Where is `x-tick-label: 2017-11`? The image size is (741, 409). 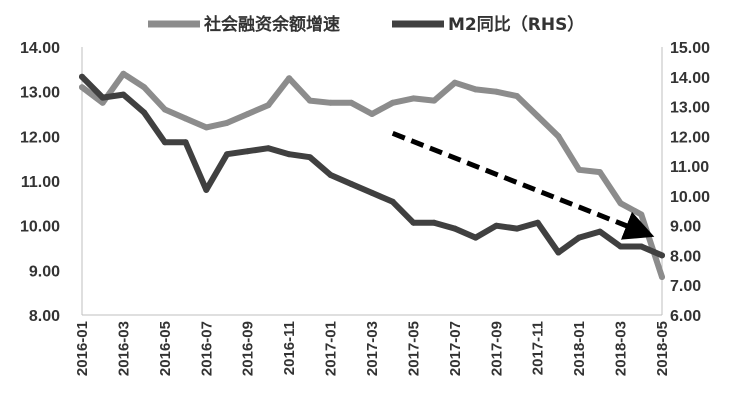
x-tick-label: 2017-11 is located at coordinates (538, 348).